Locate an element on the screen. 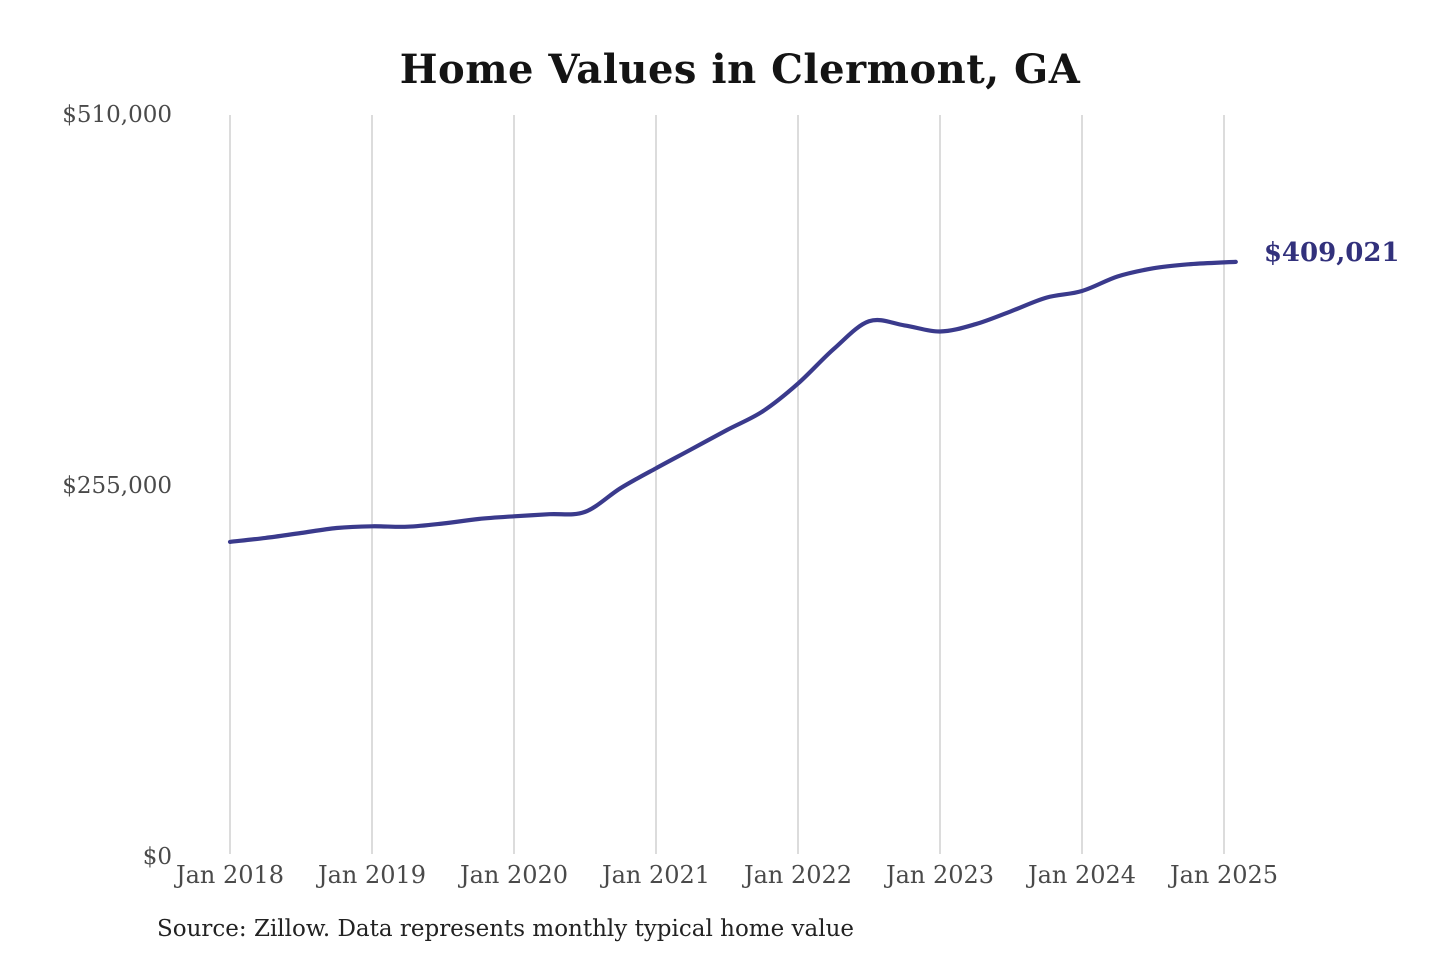  y-axis-tick-label: $255,000 is located at coordinates (117, 486).